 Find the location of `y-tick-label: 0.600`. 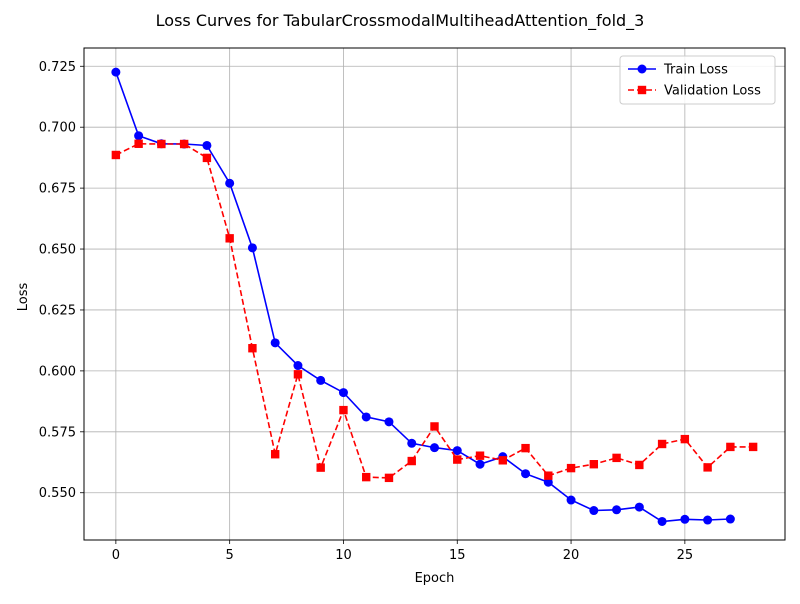

y-tick-label: 0.600 is located at coordinates (57, 371).